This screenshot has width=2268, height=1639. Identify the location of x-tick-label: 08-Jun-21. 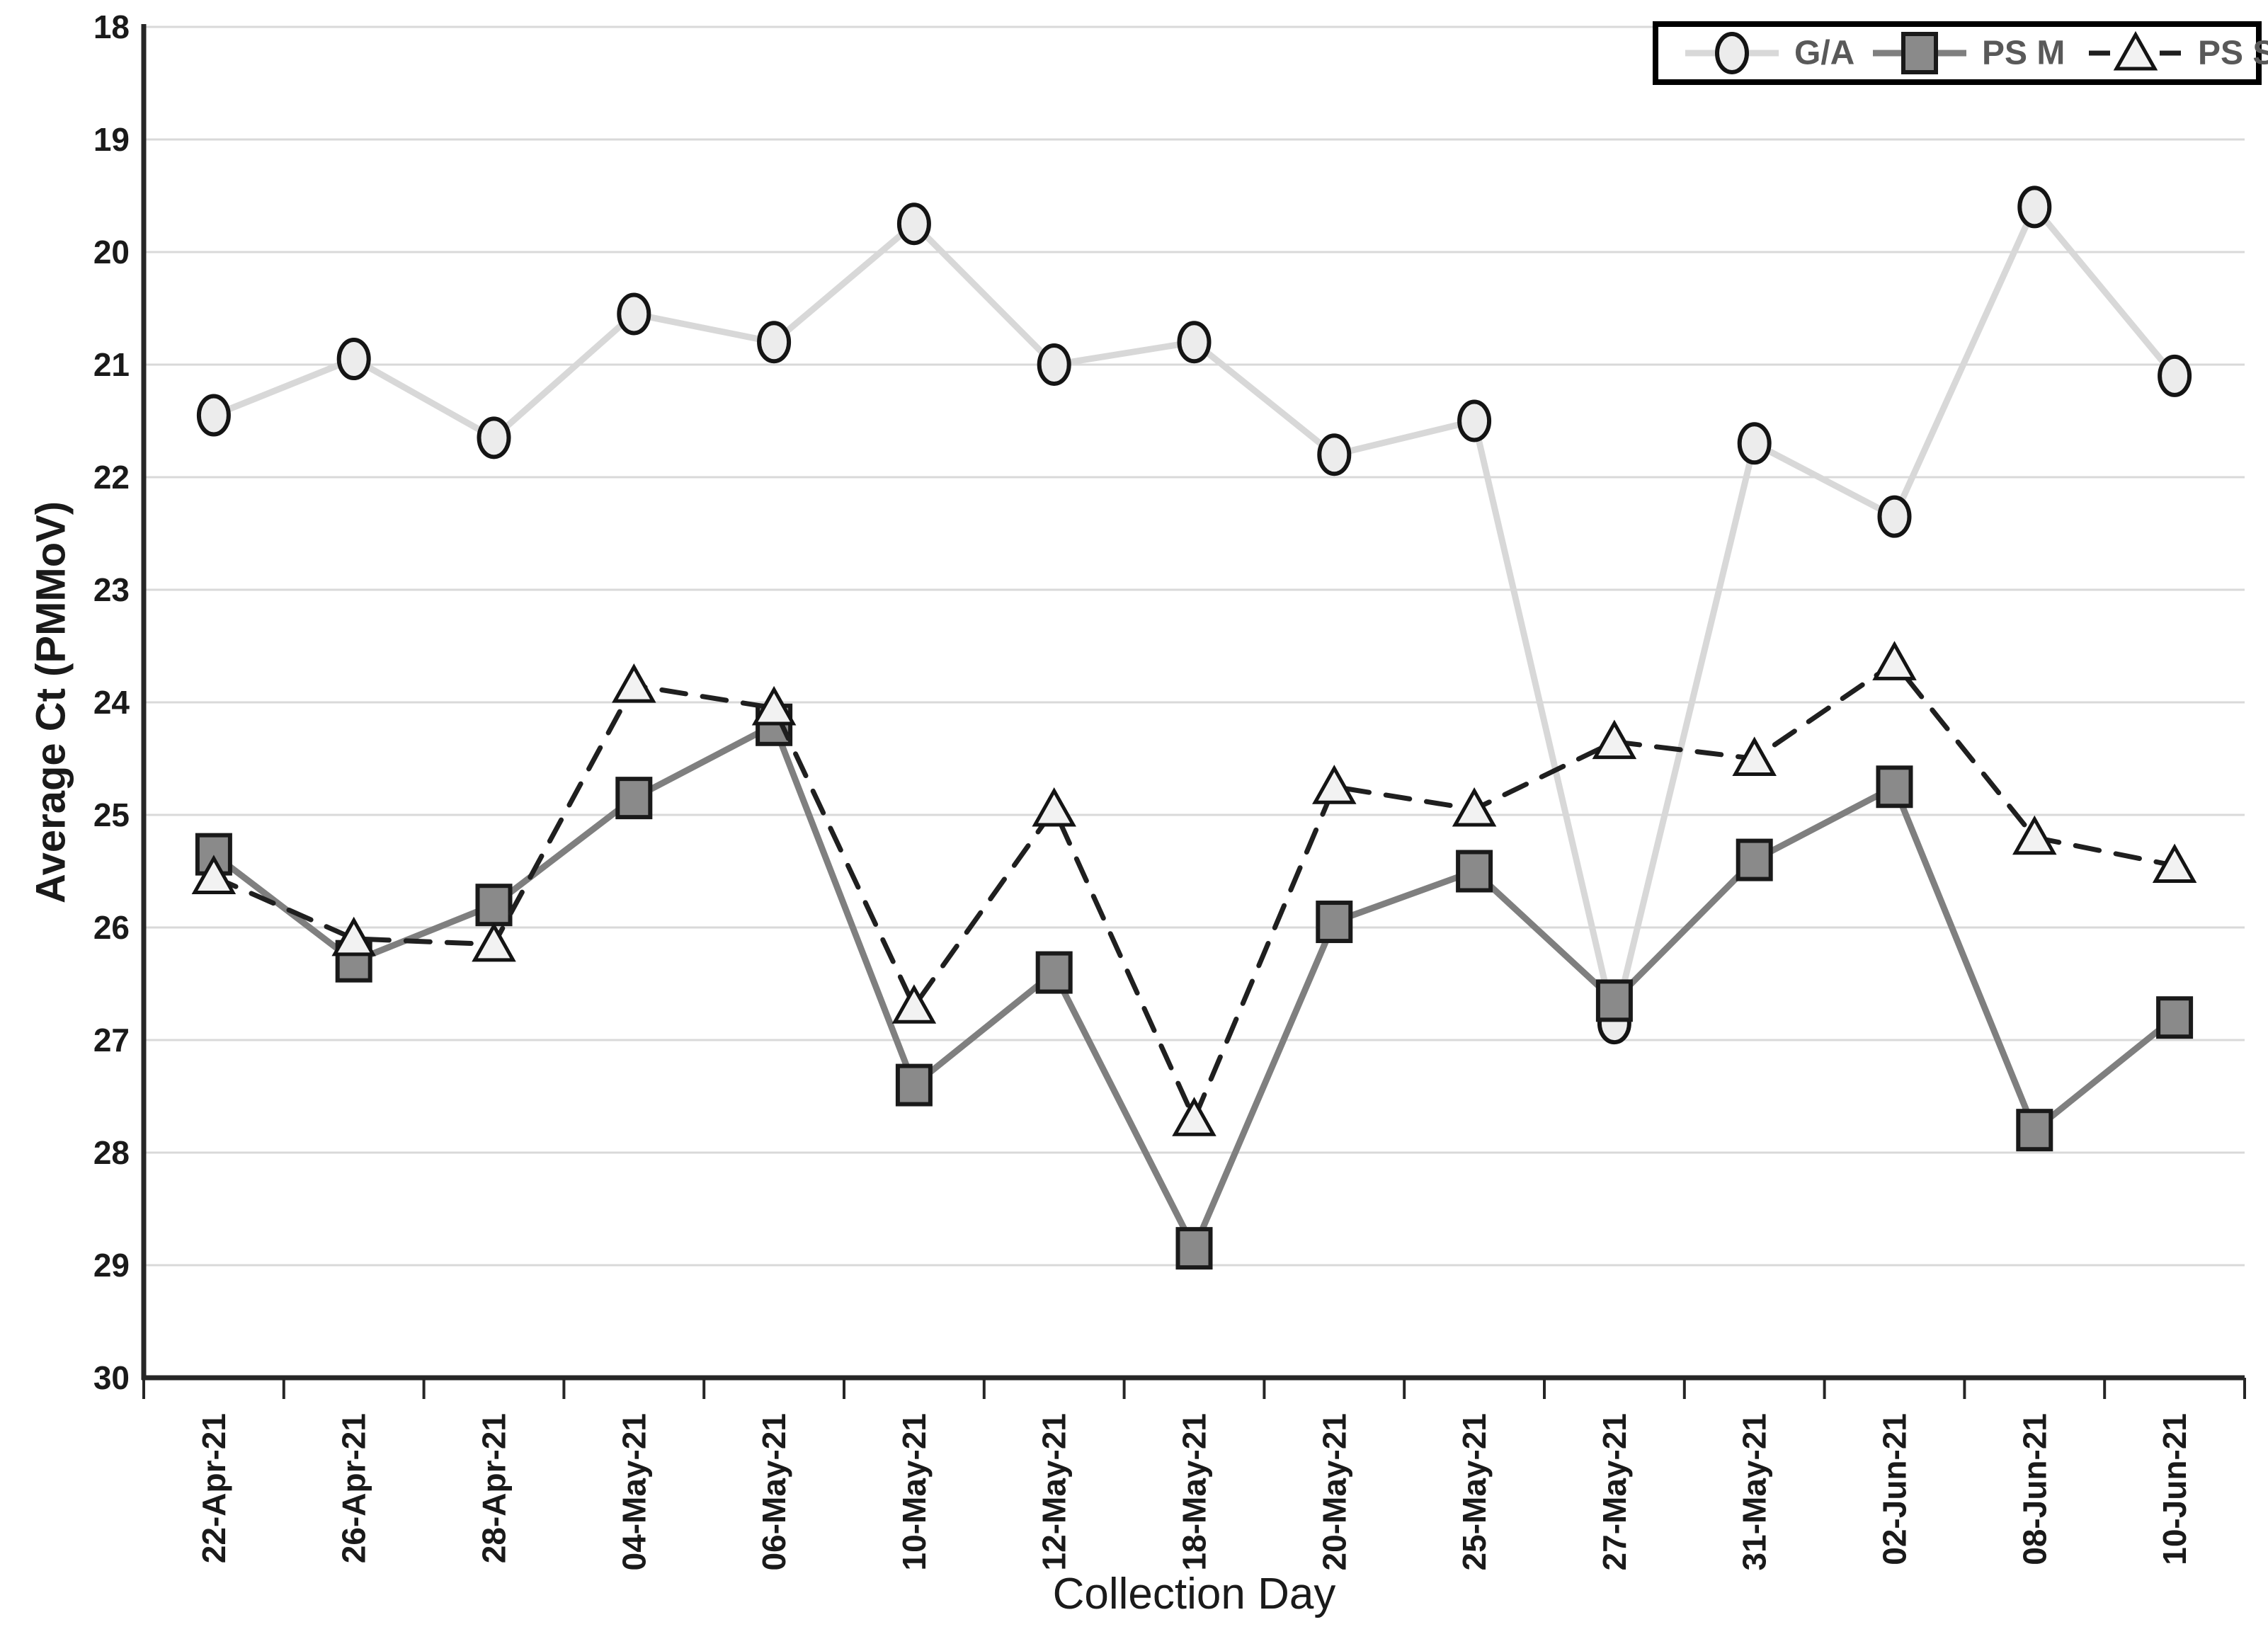
(2034, 1489).